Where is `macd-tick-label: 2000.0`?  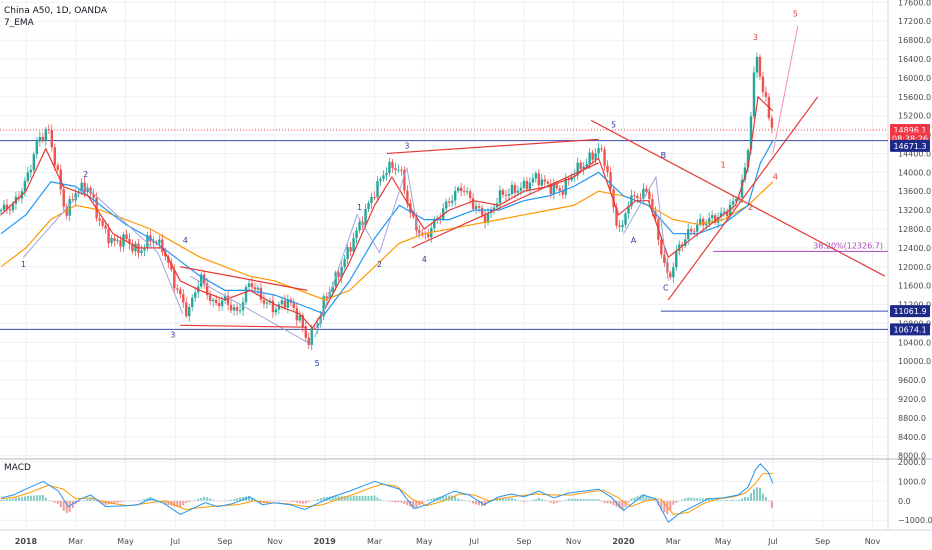
macd-tick-label: 2000.0 is located at coordinates (912, 462).